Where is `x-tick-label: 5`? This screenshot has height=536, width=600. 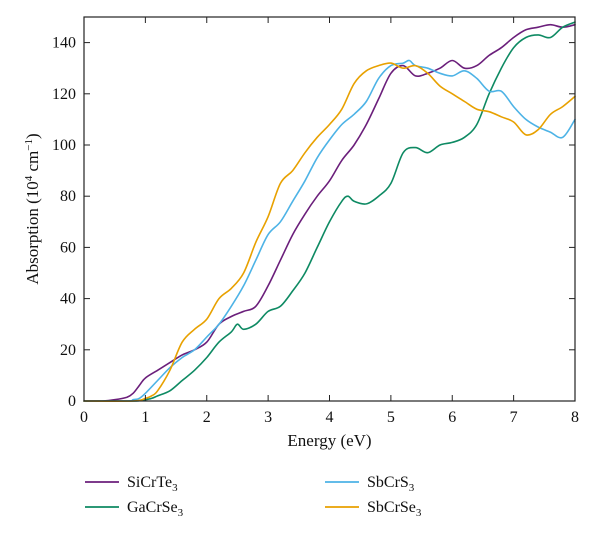
x-tick-label: 5 is located at coordinates (391, 417).